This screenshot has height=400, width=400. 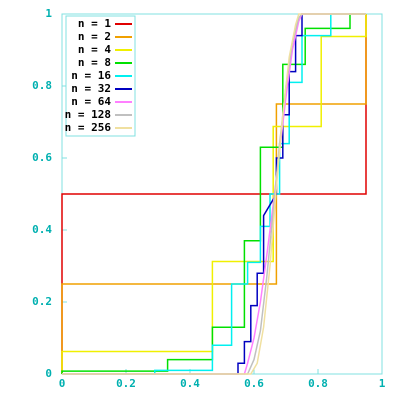 What do you see at coordinates (94, 62) in the screenshot?
I see `legend-label: n = 8` at bounding box center [94, 62].